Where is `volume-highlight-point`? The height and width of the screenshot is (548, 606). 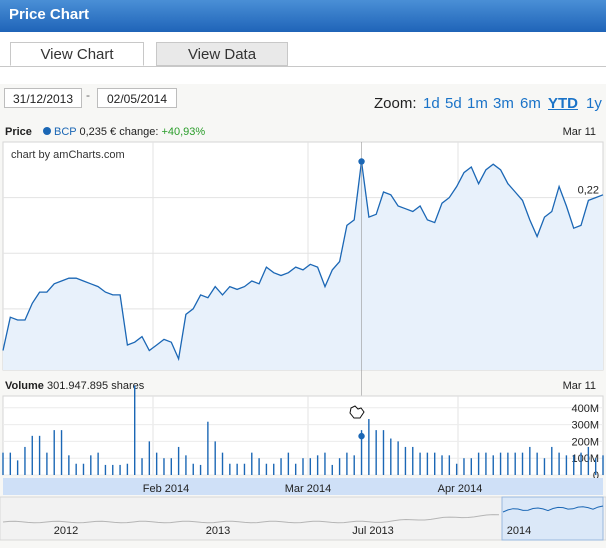 volume-highlight-point is located at coordinates (361, 436).